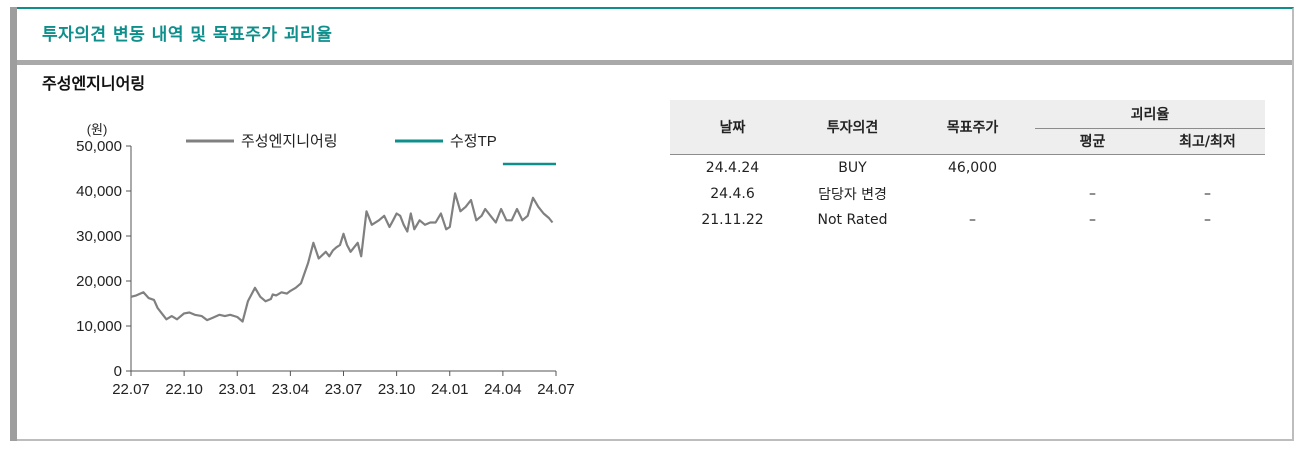  Describe the element at coordinates (97, 129) in the screenshot. I see `y-axis-unit-label: (원)` at that location.